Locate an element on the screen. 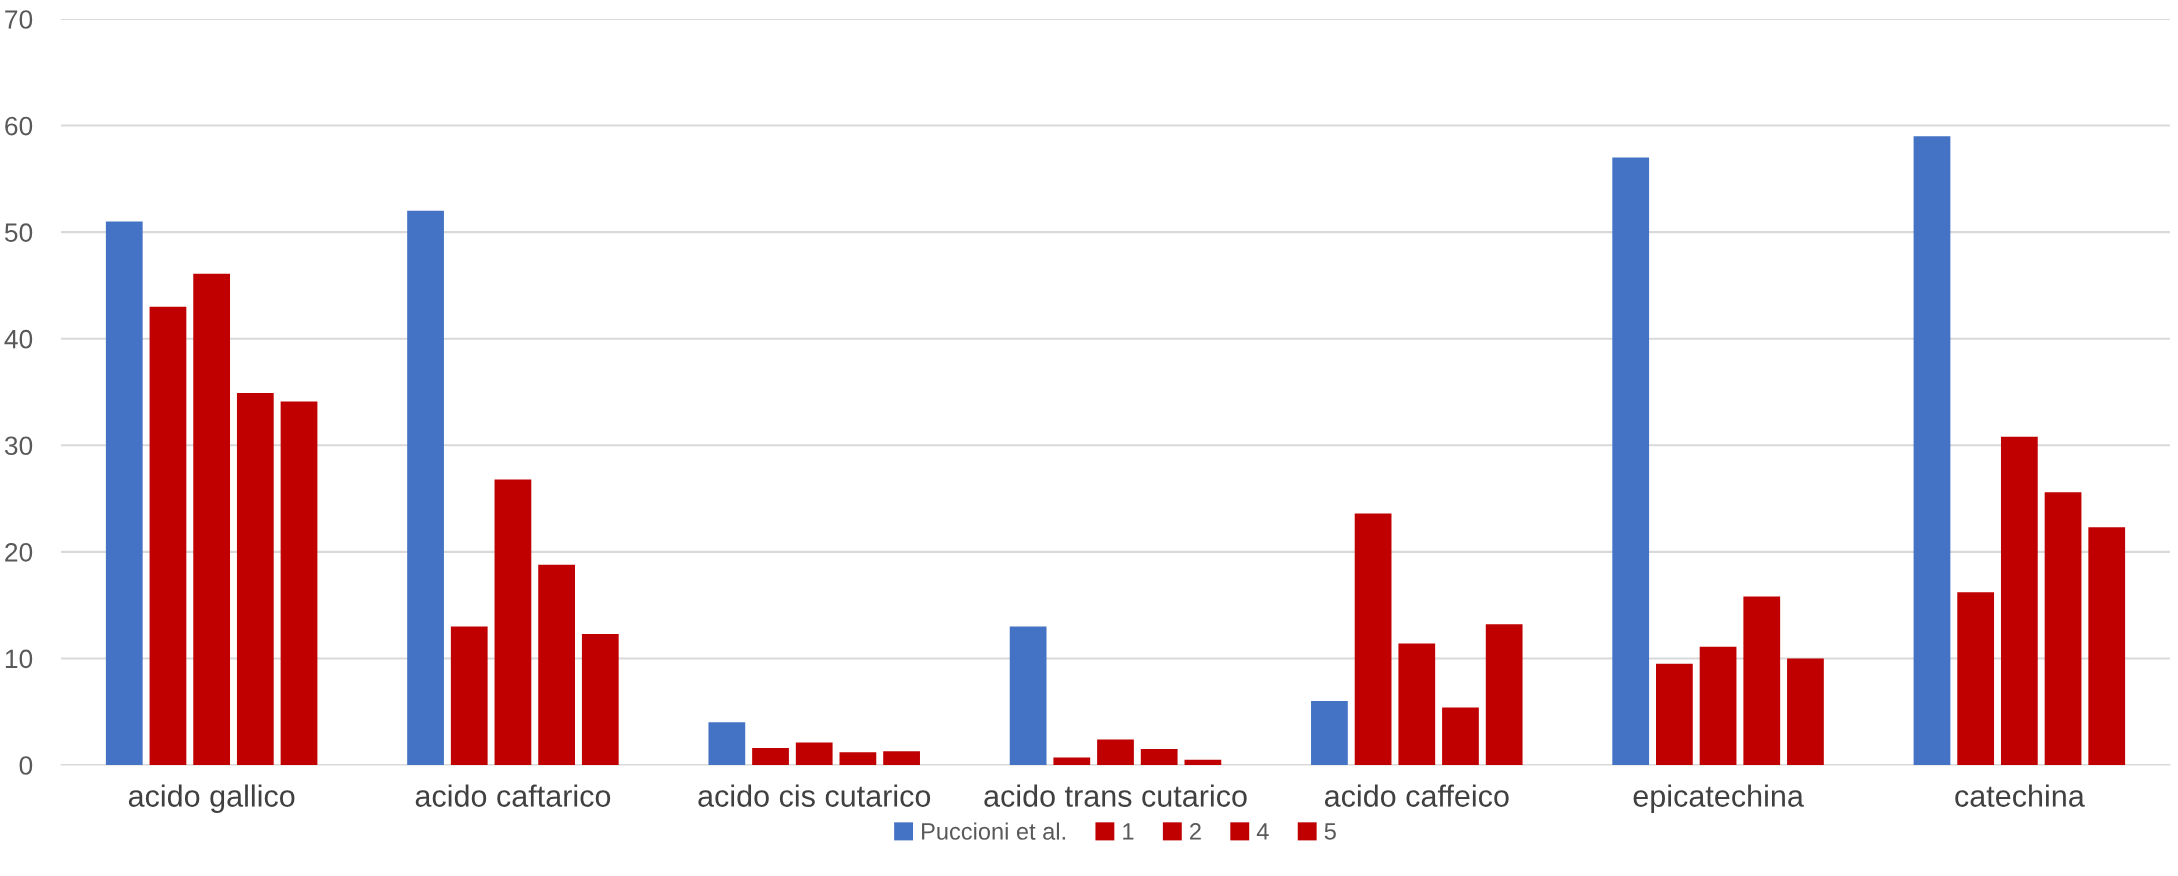 This screenshot has height=876, width=2178. x-tick-label: acido caffeico is located at coordinates (1416, 795).